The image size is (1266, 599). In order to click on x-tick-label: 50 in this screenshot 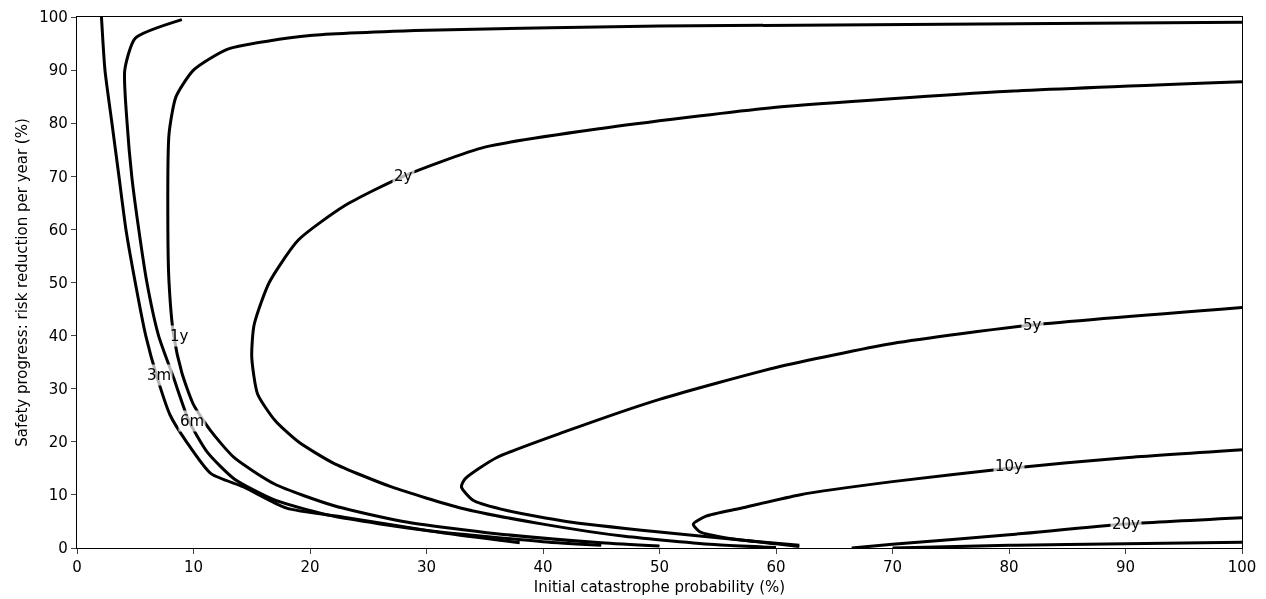, I will do `click(659, 567)`.